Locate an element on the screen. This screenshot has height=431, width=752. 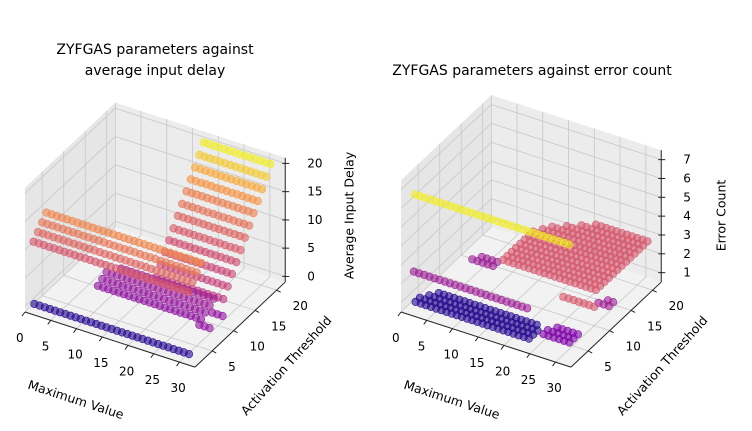
left-grid-x is located at coordinates (225, 319).